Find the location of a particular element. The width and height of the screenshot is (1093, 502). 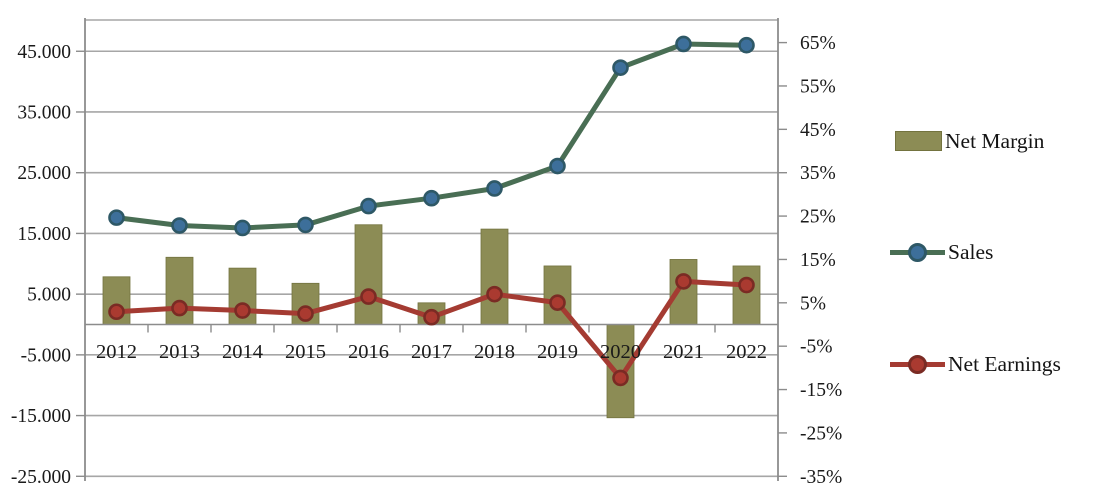

net-earnings-marker-2012 is located at coordinates (116, 312).